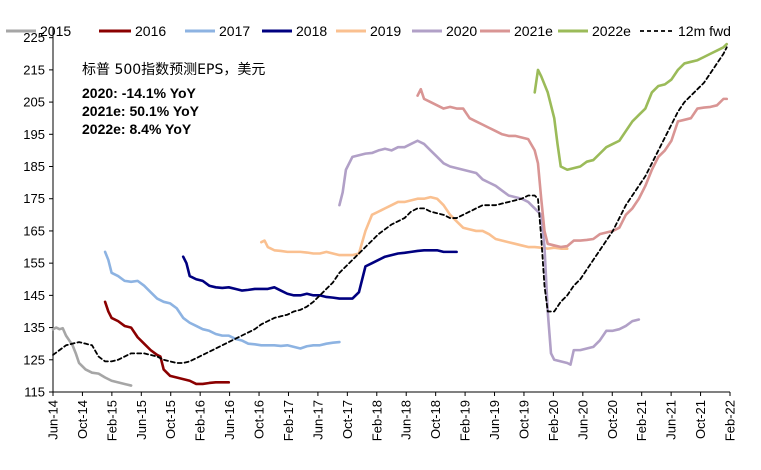 The width and height of the screenshot is (761, 470). What do you see at coordinates (170, 419) in the screenshot?
I see `x-tick-label: Oct-15` at bounding box center [170, 419].